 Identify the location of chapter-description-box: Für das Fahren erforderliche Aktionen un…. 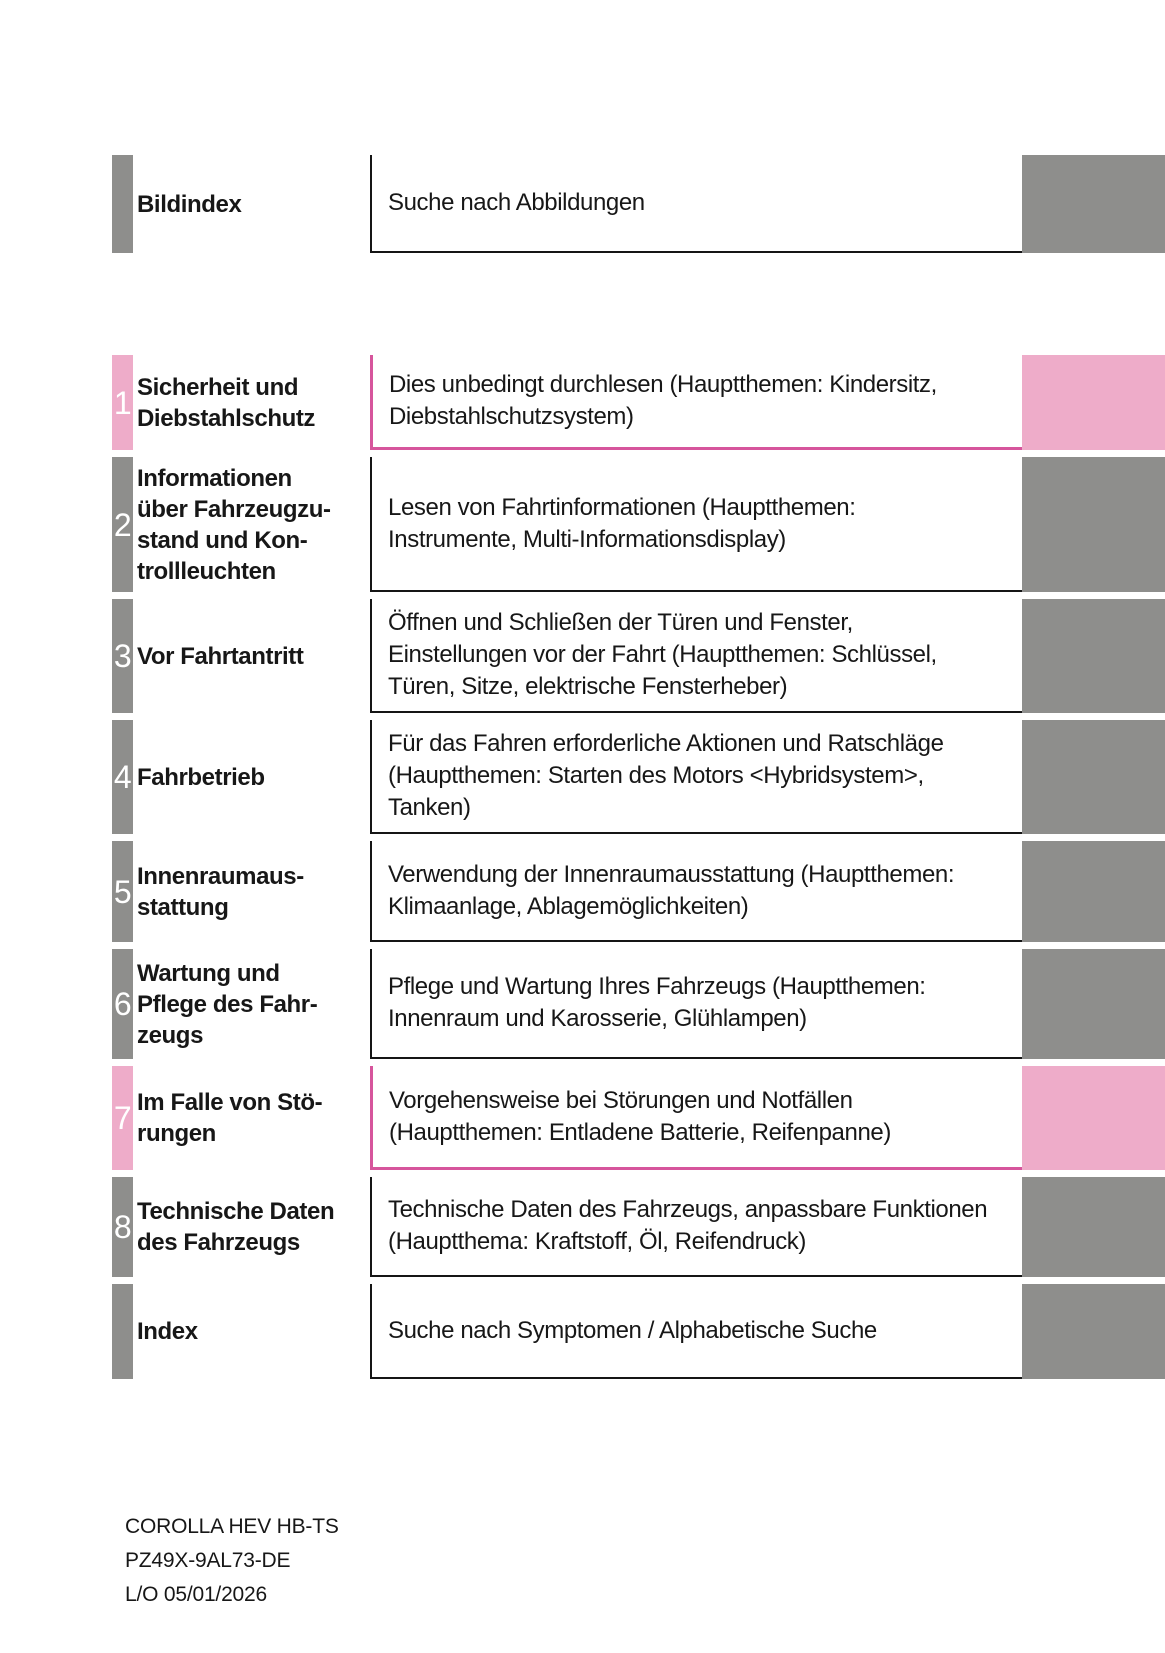
(696, 777).